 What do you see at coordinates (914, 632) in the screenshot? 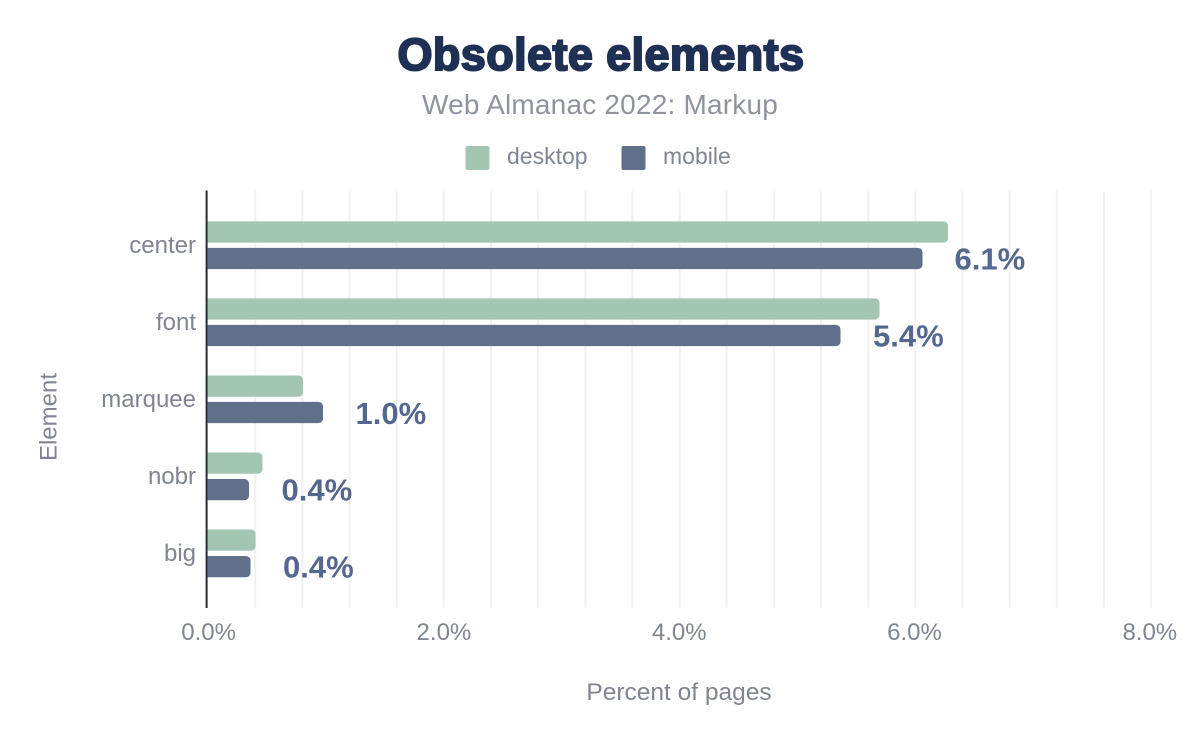
I see `svg-text: 6.0%` at bounding box center [914, 632].